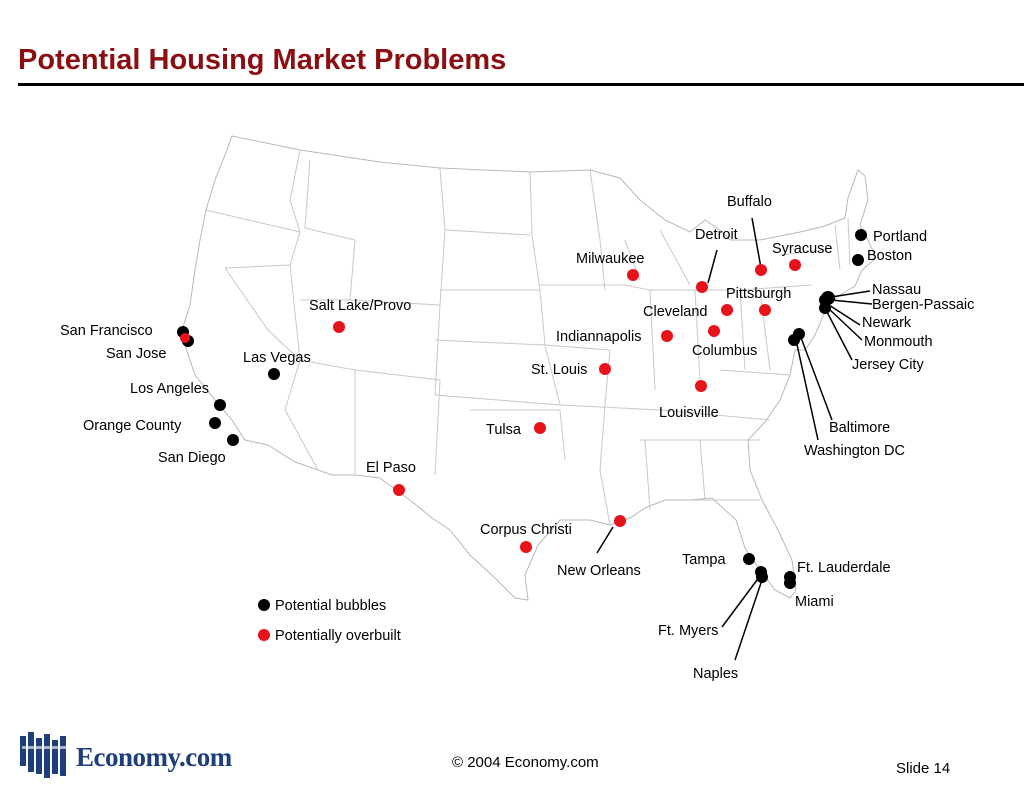  Describe the element at coordinates (724, 351) in the screenshot. I see `label-columbus: Columbus` at that location.